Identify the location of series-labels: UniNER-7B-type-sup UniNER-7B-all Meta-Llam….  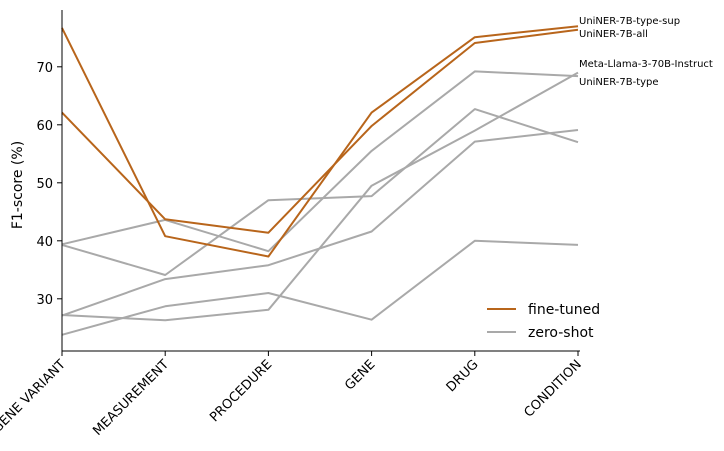
(646, 52).